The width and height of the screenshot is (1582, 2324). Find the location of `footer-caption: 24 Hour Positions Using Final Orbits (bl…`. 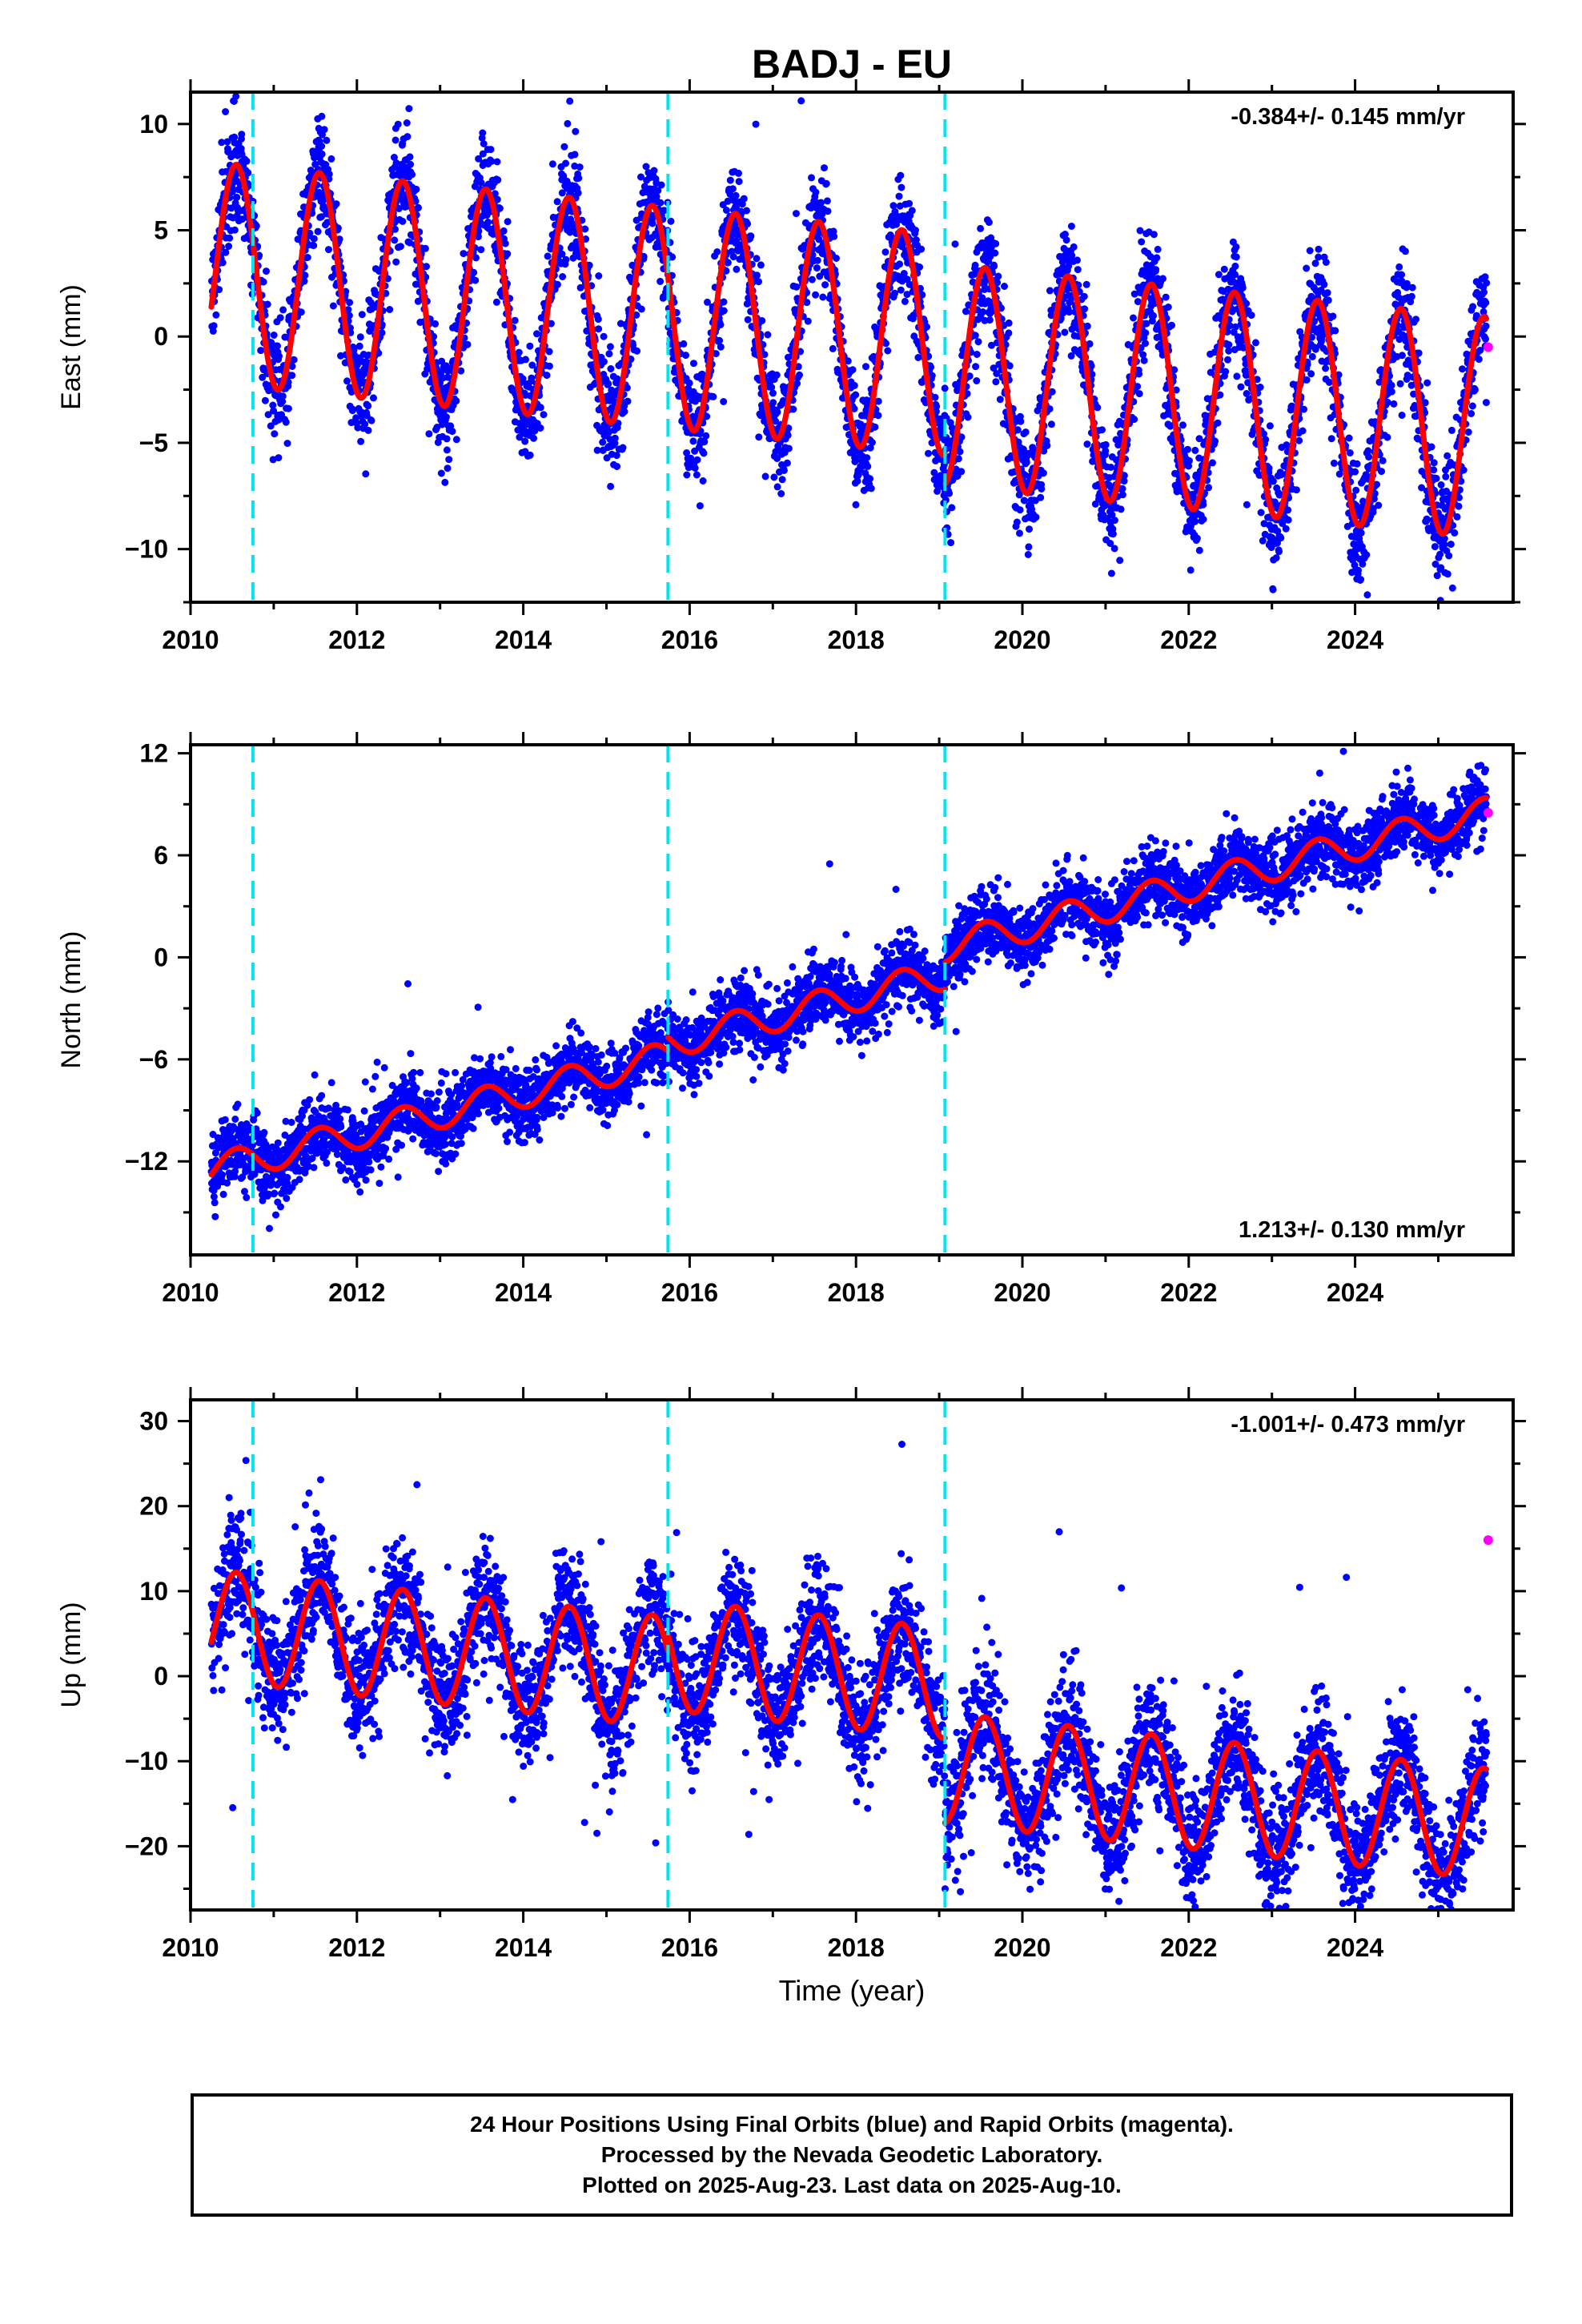

footer-caption: 24 Hour Positions Using Final Orbits (bl… is located at coordinates (852, 2155).